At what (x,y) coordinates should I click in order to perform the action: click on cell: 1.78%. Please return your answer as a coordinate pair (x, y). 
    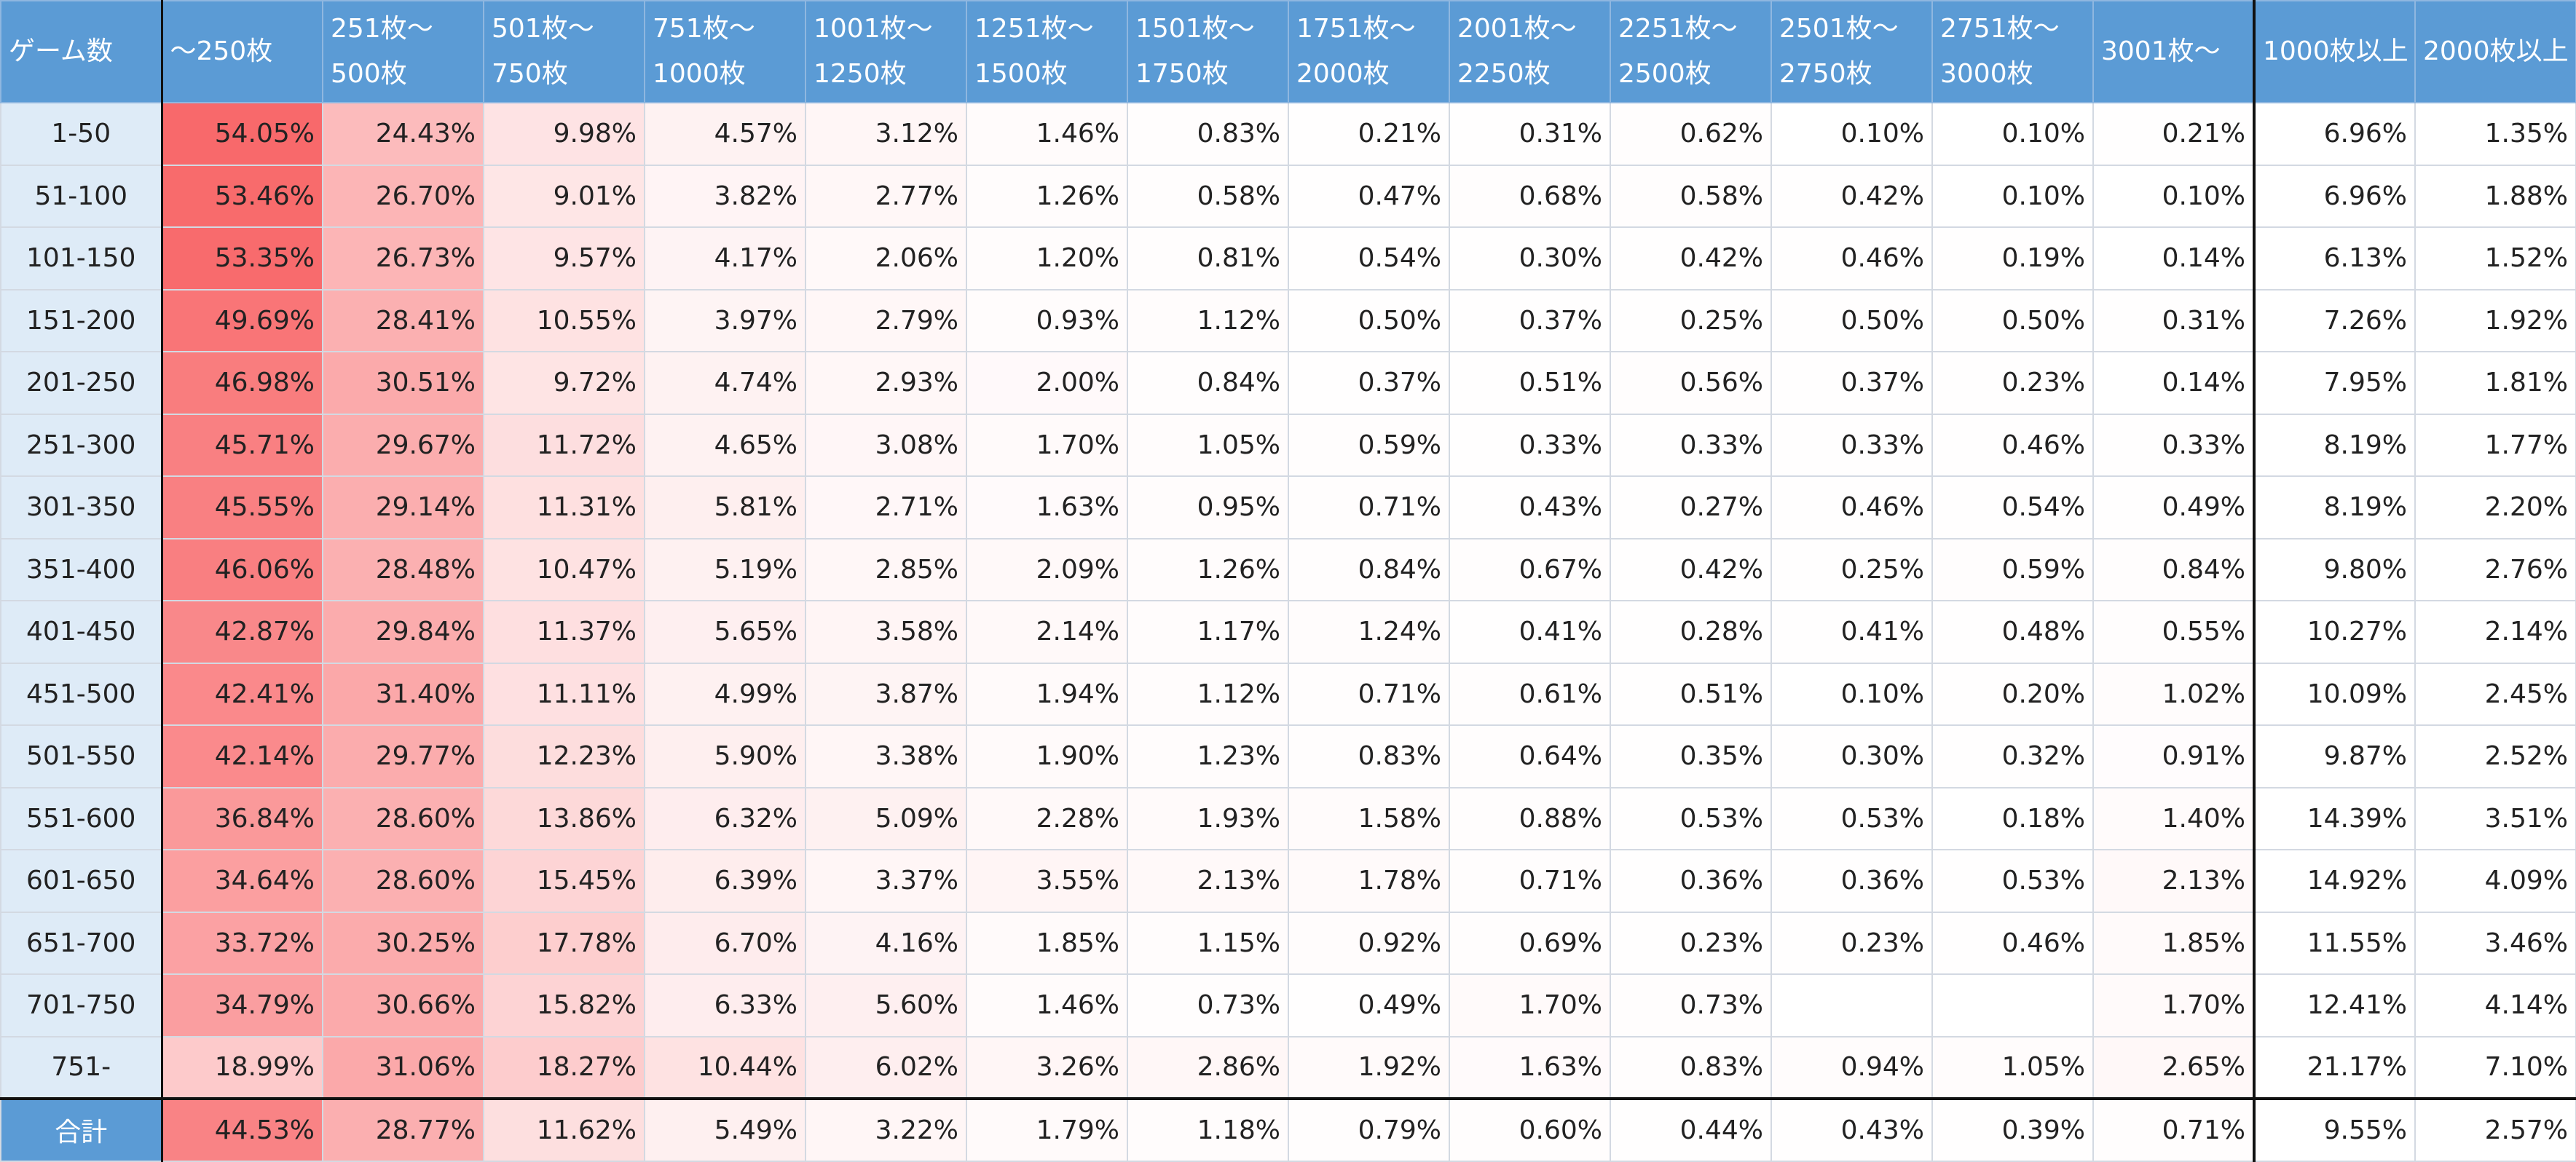
    Looking at the image, I should click on (1369, 881).